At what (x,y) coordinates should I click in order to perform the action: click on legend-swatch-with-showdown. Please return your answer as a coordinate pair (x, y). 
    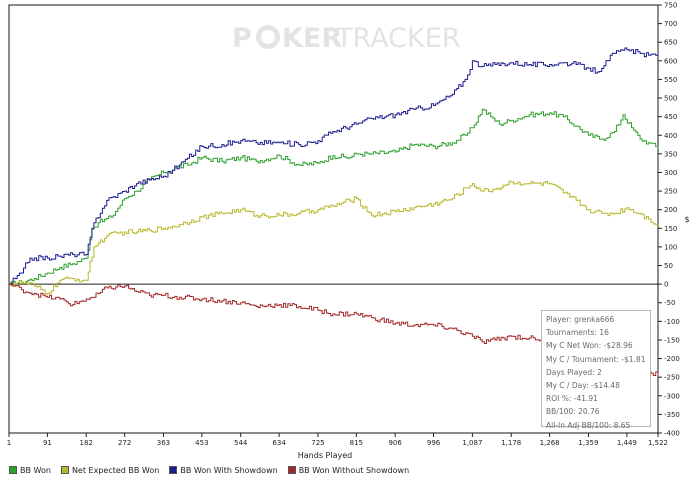
    Looking at the image, I should click on (173, 470).